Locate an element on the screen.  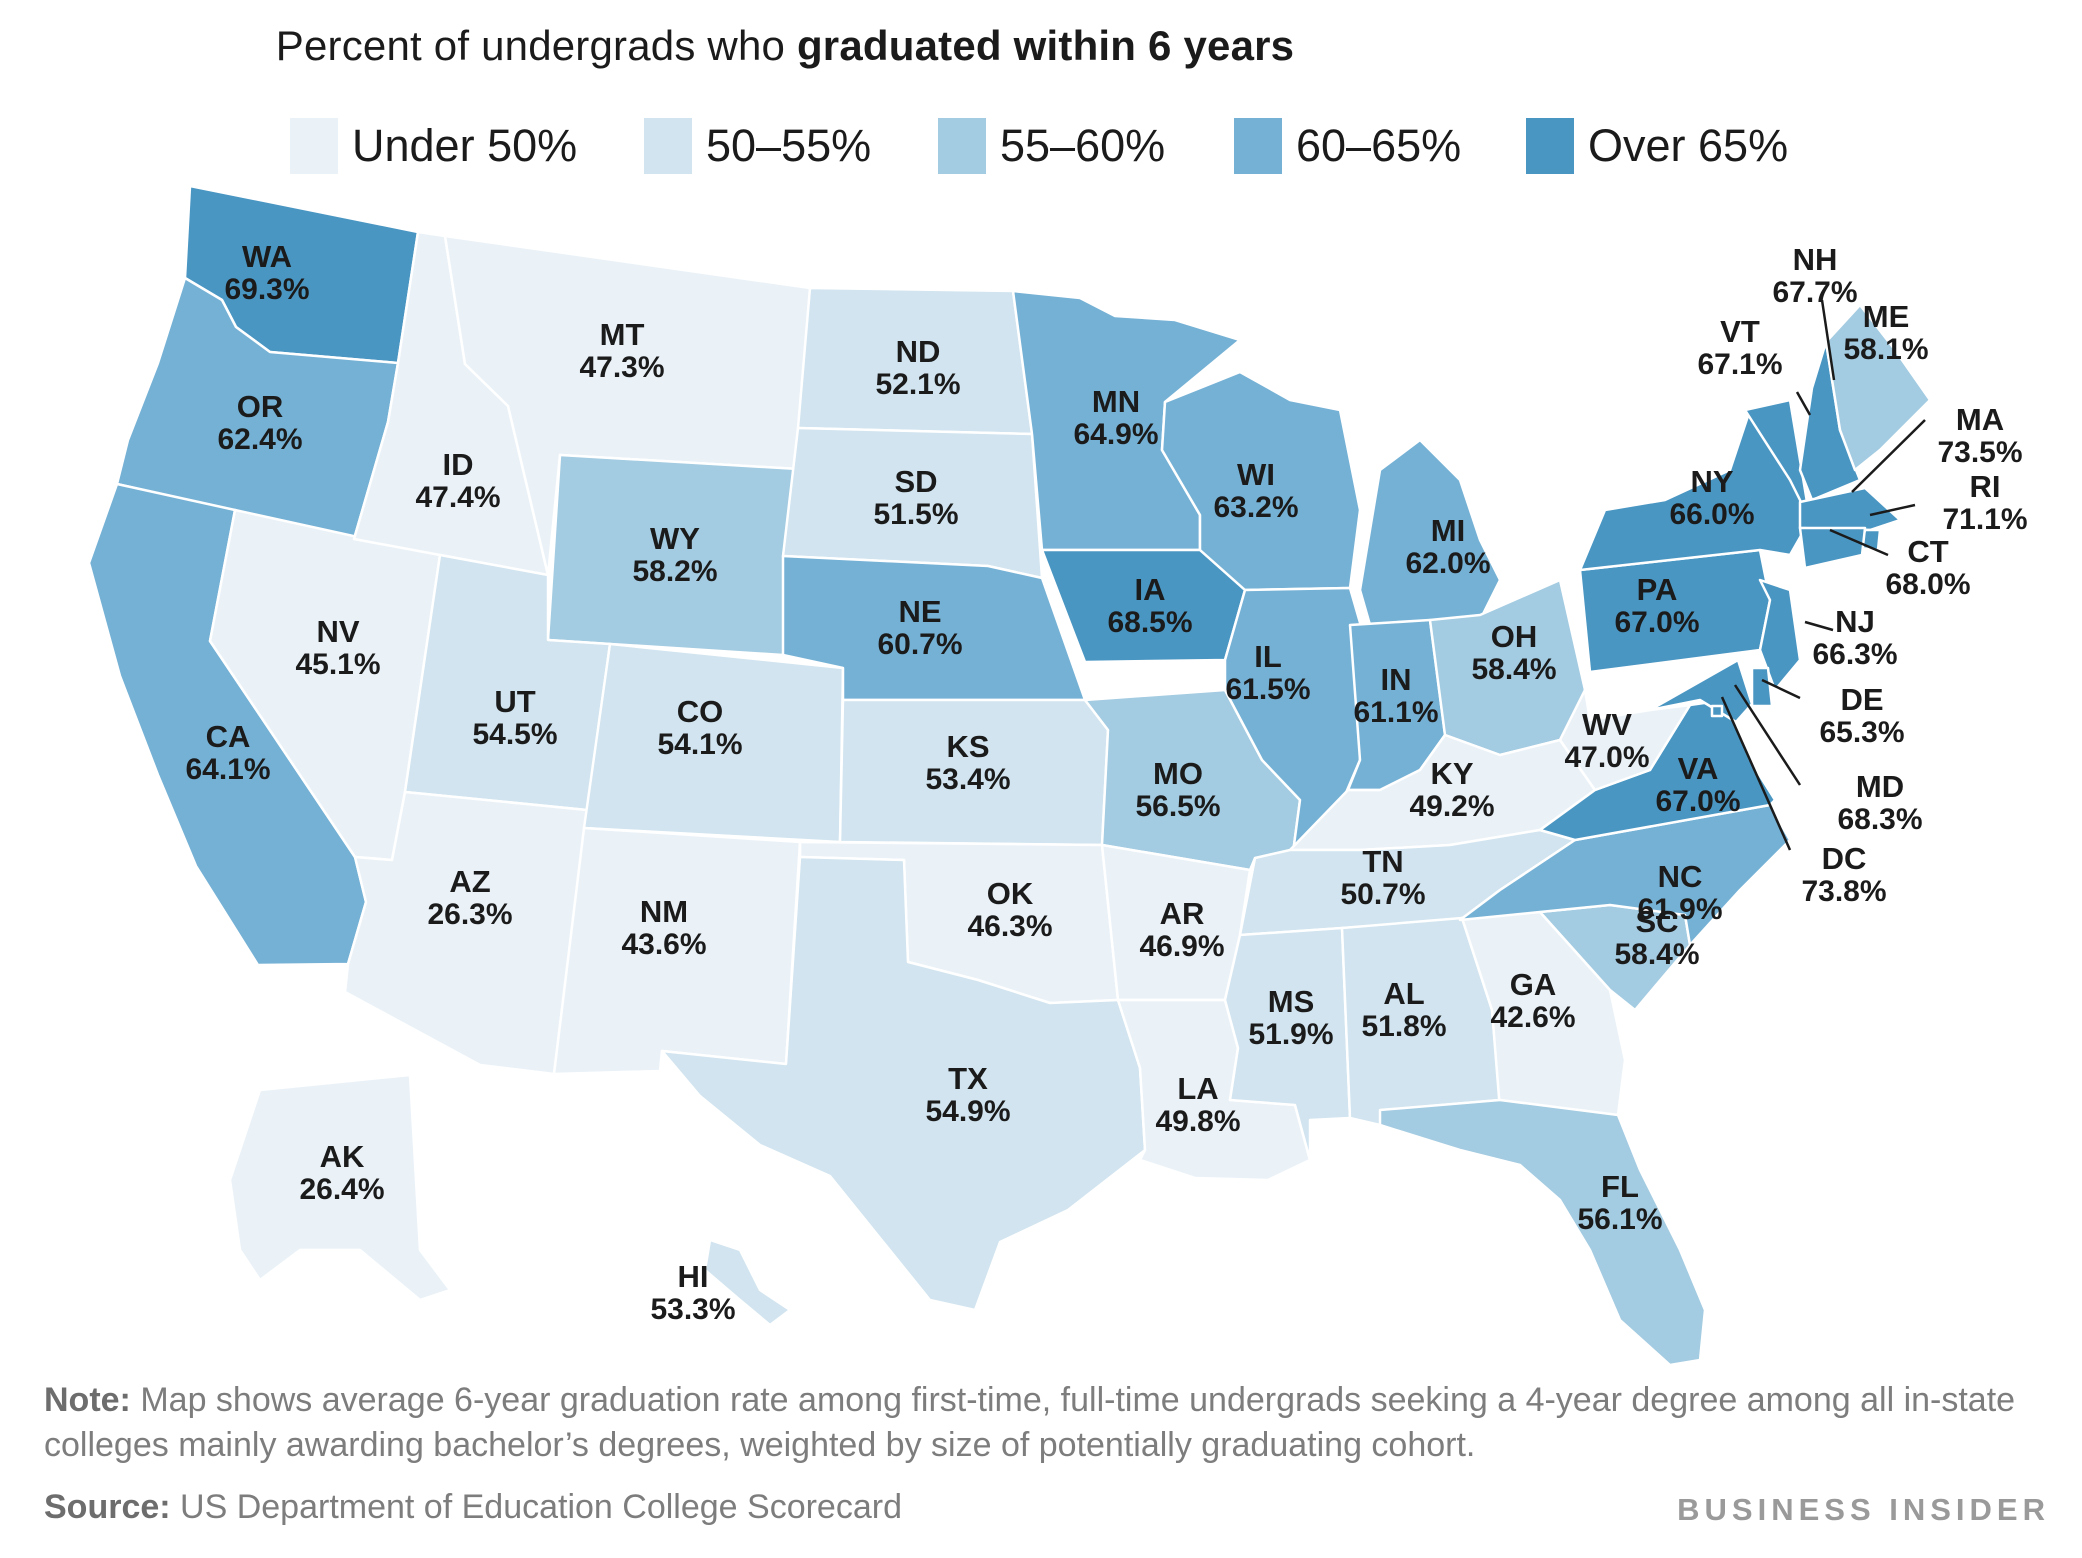
legend-label: 60–65% is located at coordinates (1379, 145).